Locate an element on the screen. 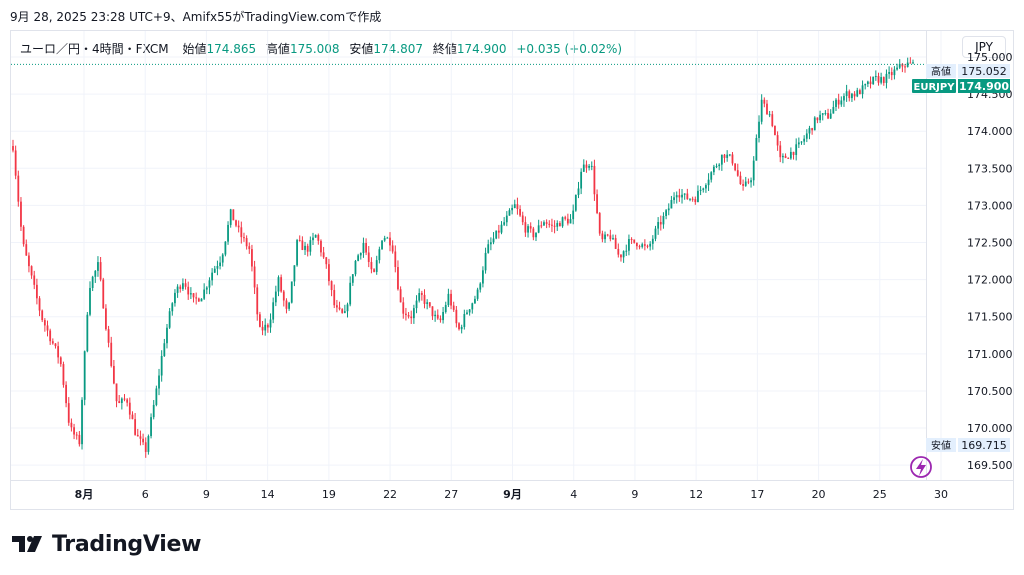 The width and height of the screenshot is (1024, 575). symbol-label: ユーロ／円・4時間・FXCM is located at coordinates (94, 49).